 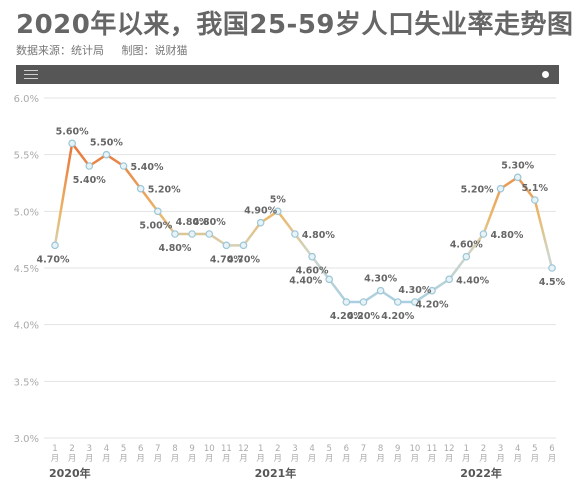 What do you see at coordinates (109, 50) in the screenshot?
I see `source-line: 数据来源：统计局 制图：说财猫` at bounding box center [109, 50].